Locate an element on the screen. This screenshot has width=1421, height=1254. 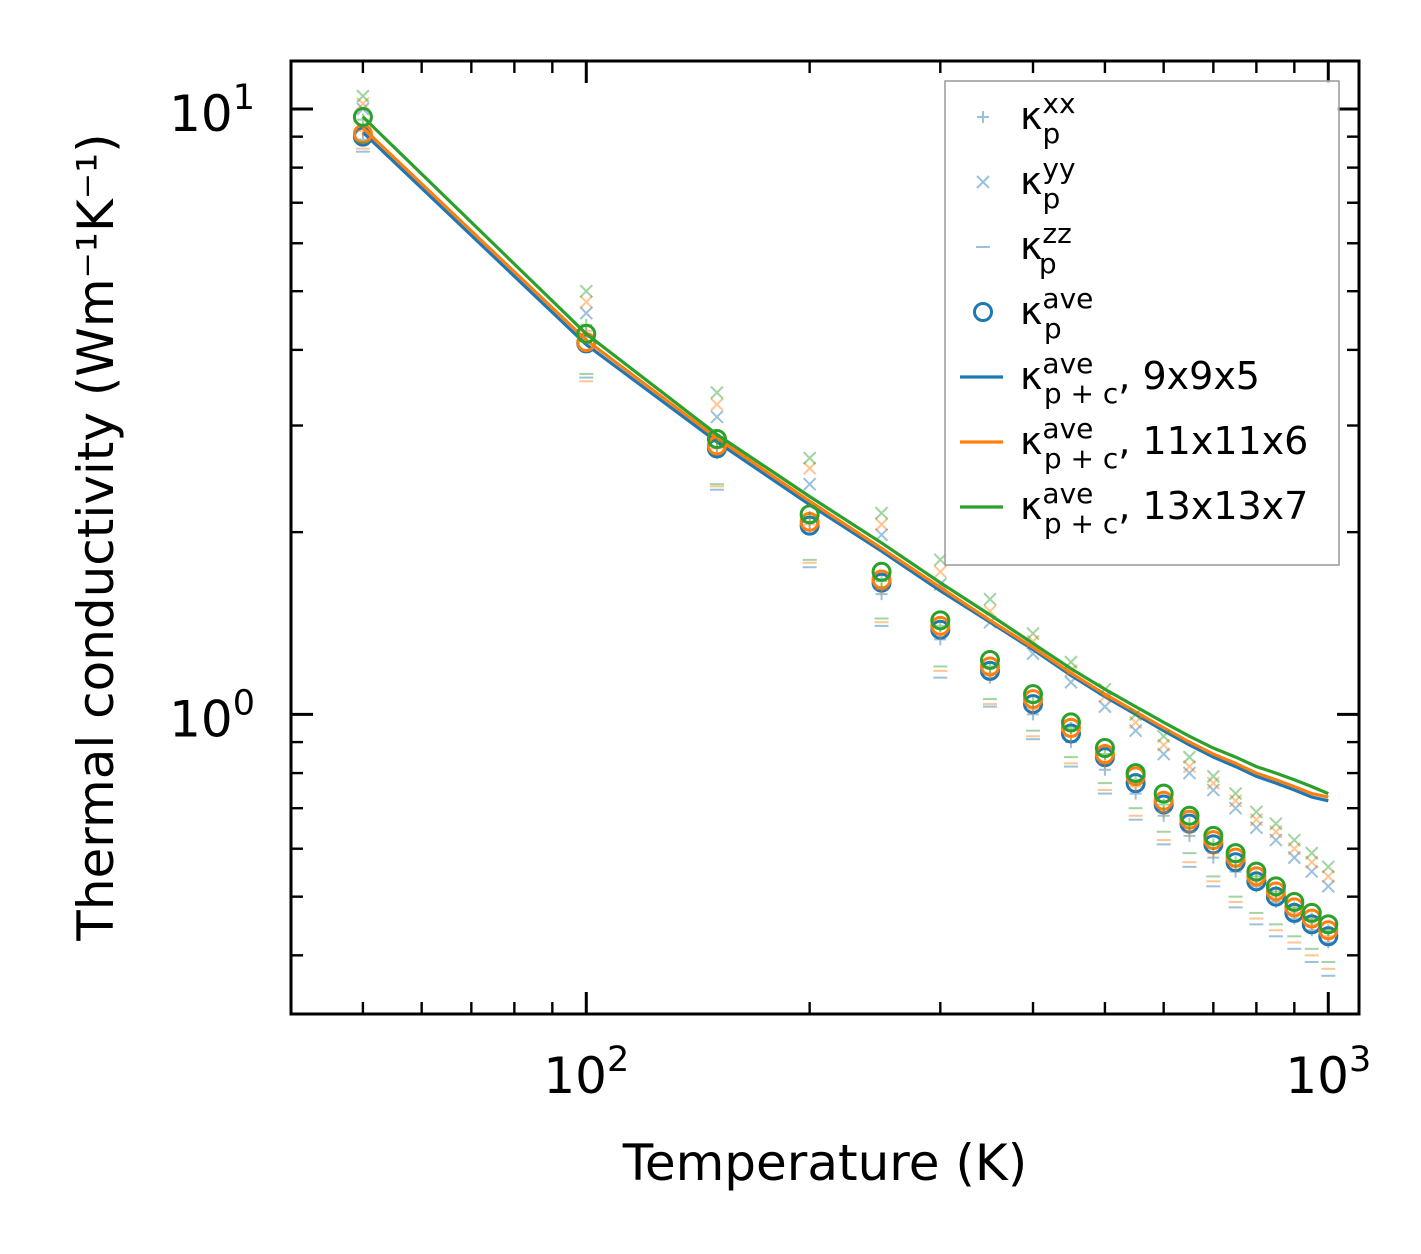
y-tick-label: 10¹ is located at coordinates (212, 110).